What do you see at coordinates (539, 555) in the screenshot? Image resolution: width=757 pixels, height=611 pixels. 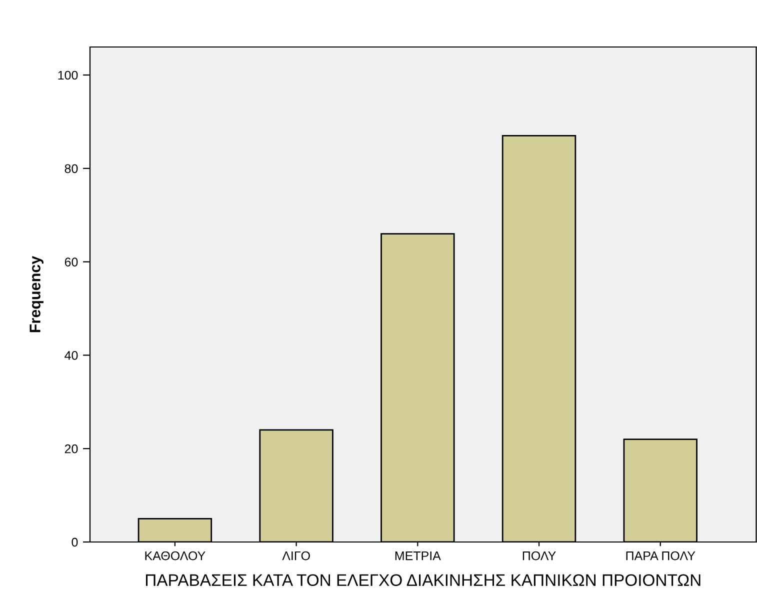 I see `x-tick-label: ΠΟΛΥ` at bounding box center [539, 555].